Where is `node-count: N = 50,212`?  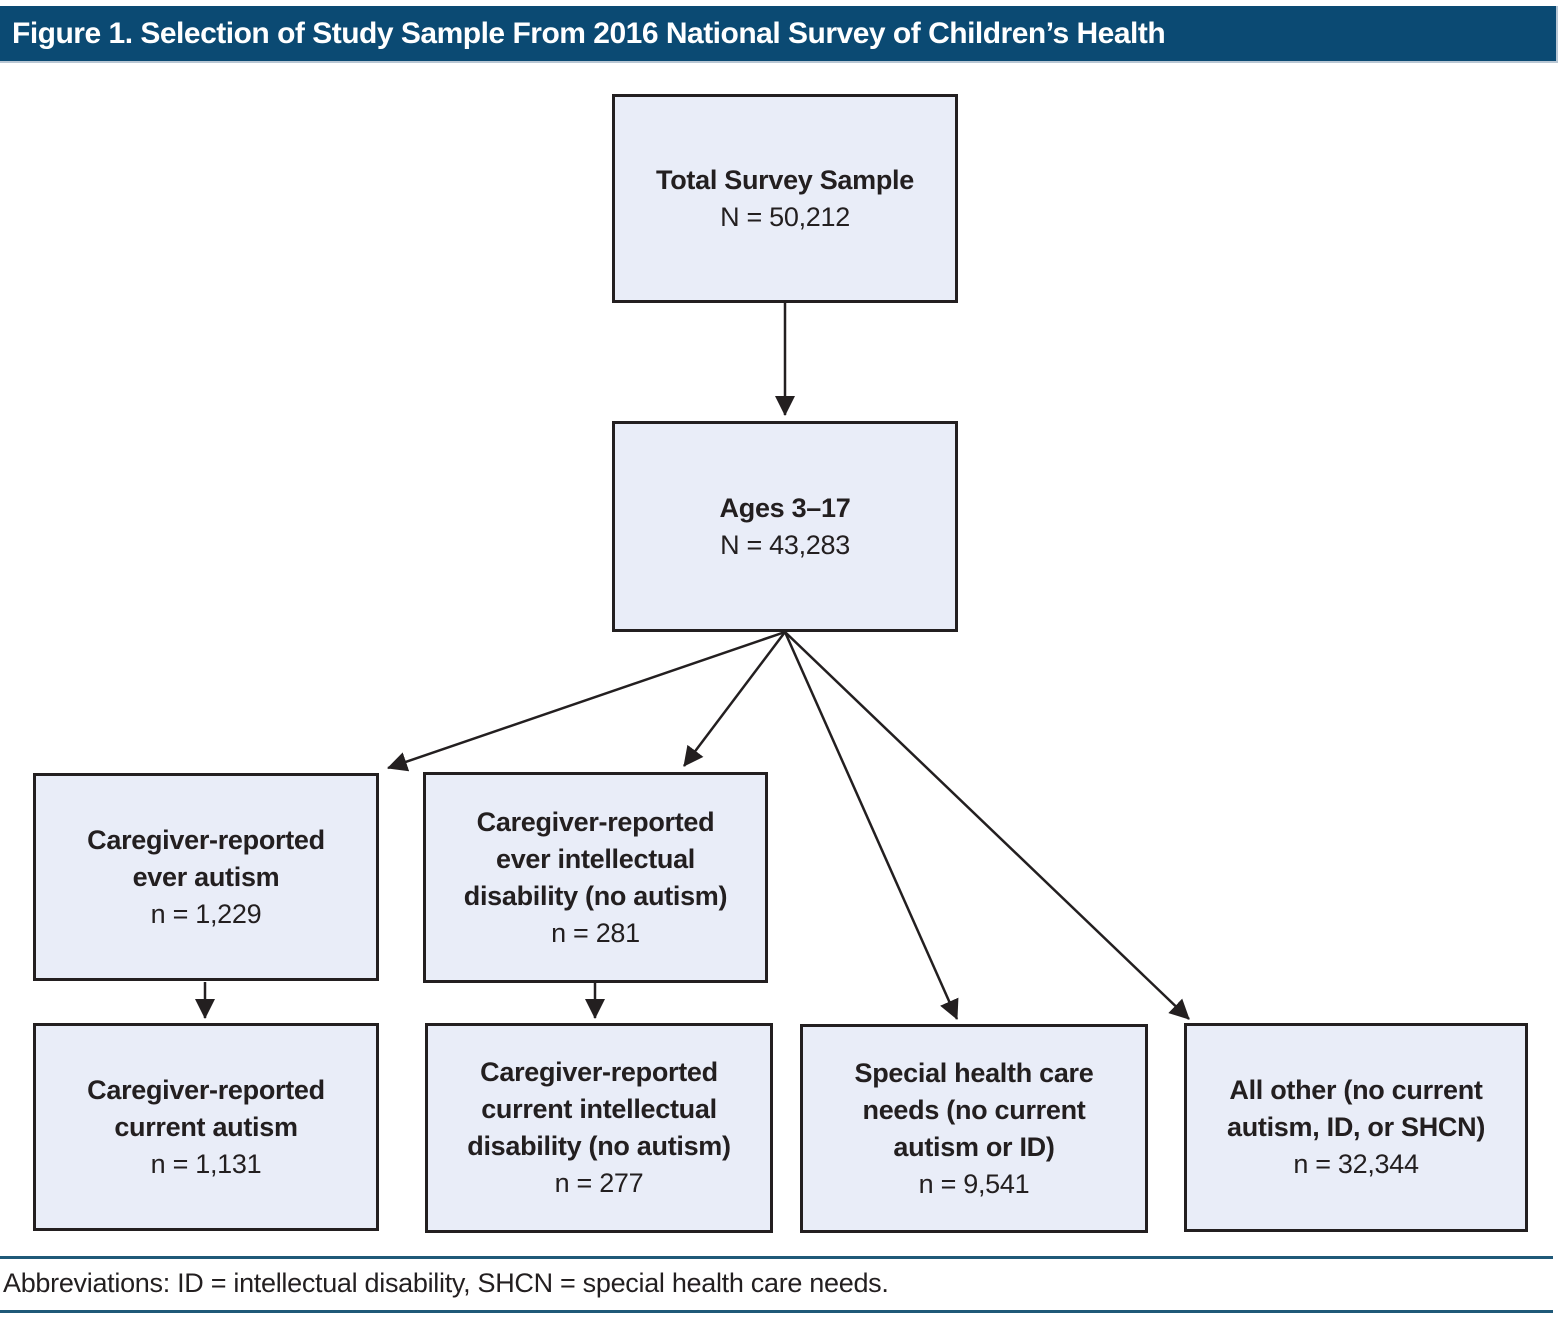 node-count: N = 50,212 is located at coordinates (785, 216).